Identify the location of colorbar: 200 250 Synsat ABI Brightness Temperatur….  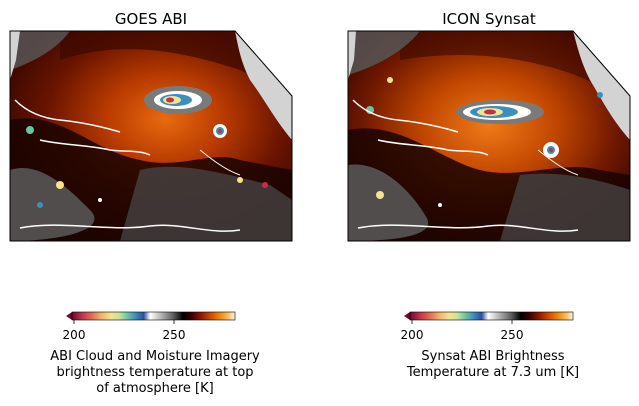
(490, 345).